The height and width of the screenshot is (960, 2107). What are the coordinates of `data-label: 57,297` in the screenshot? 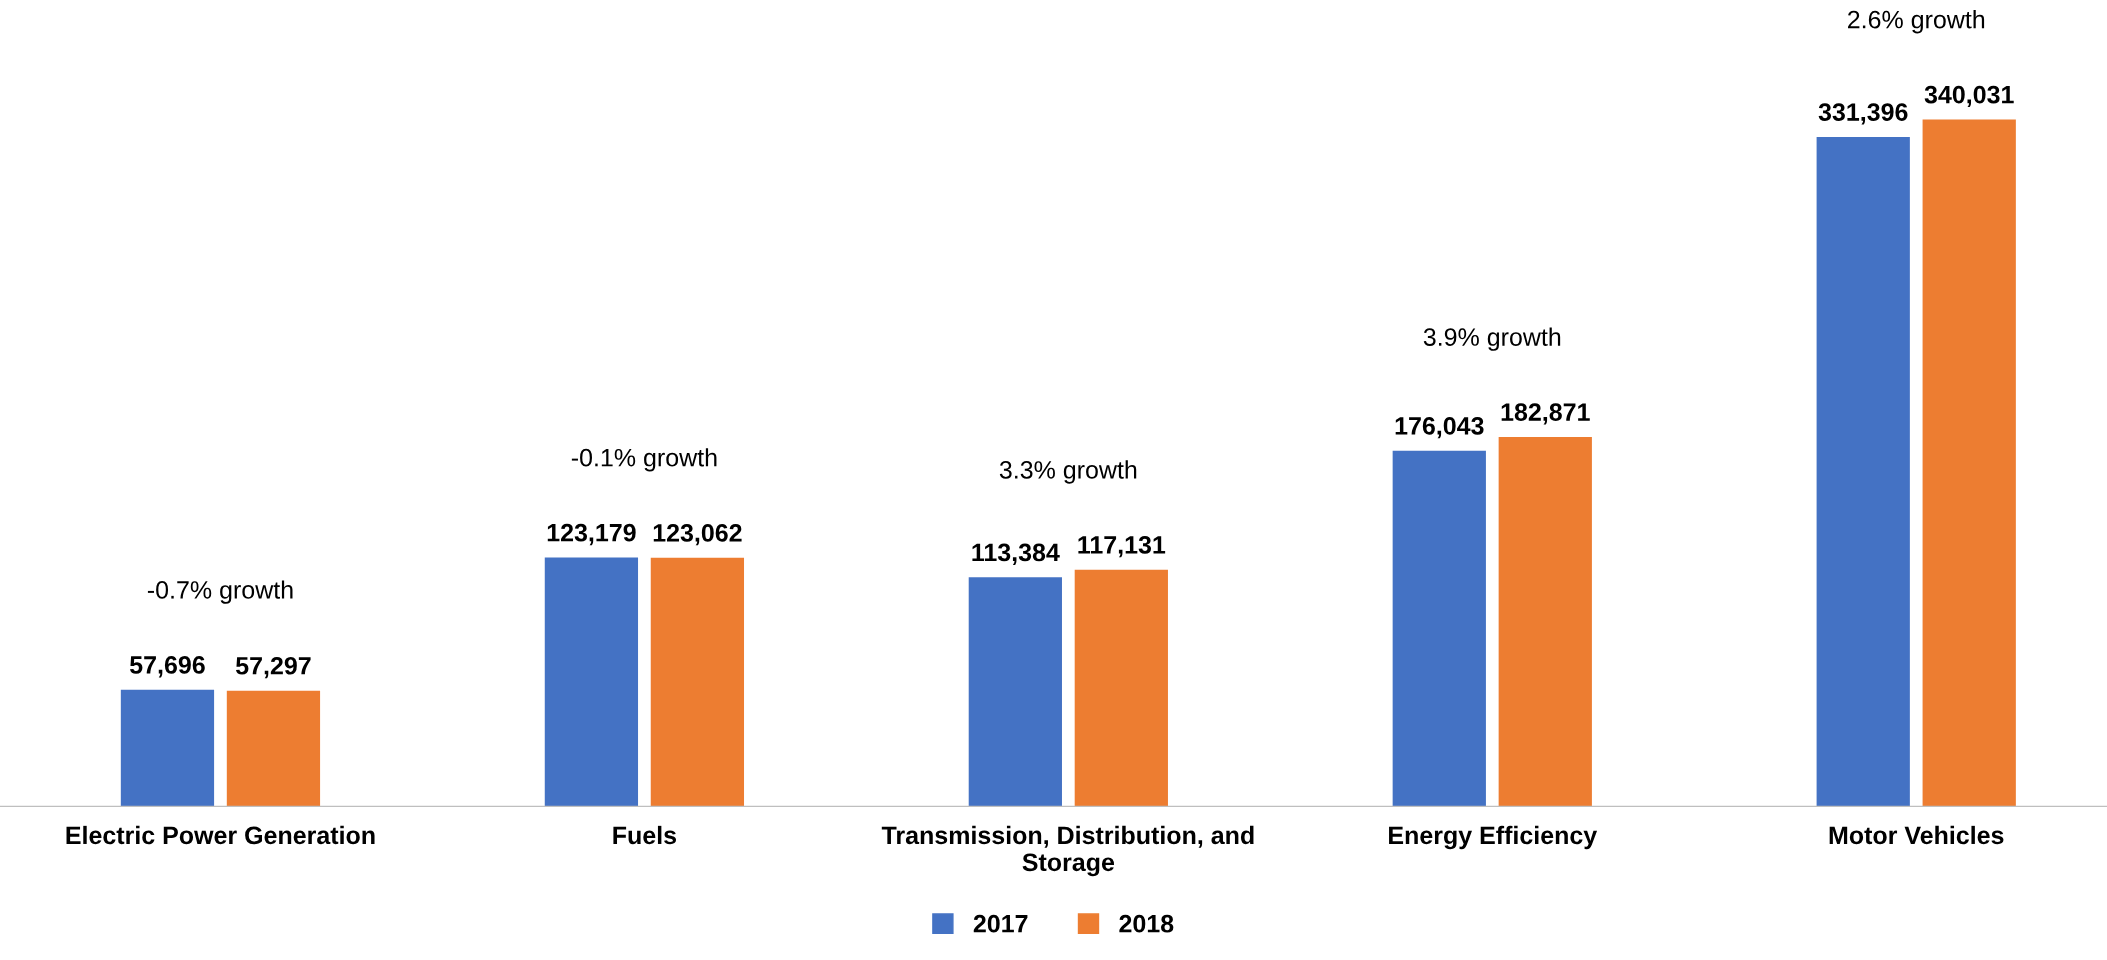 It's located at (273, 667).